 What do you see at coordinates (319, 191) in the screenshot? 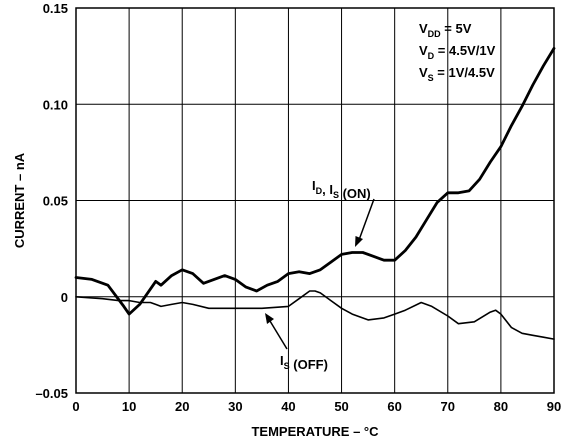
I see `series-label-on-subscript: D` at bounding box center [319, 191].